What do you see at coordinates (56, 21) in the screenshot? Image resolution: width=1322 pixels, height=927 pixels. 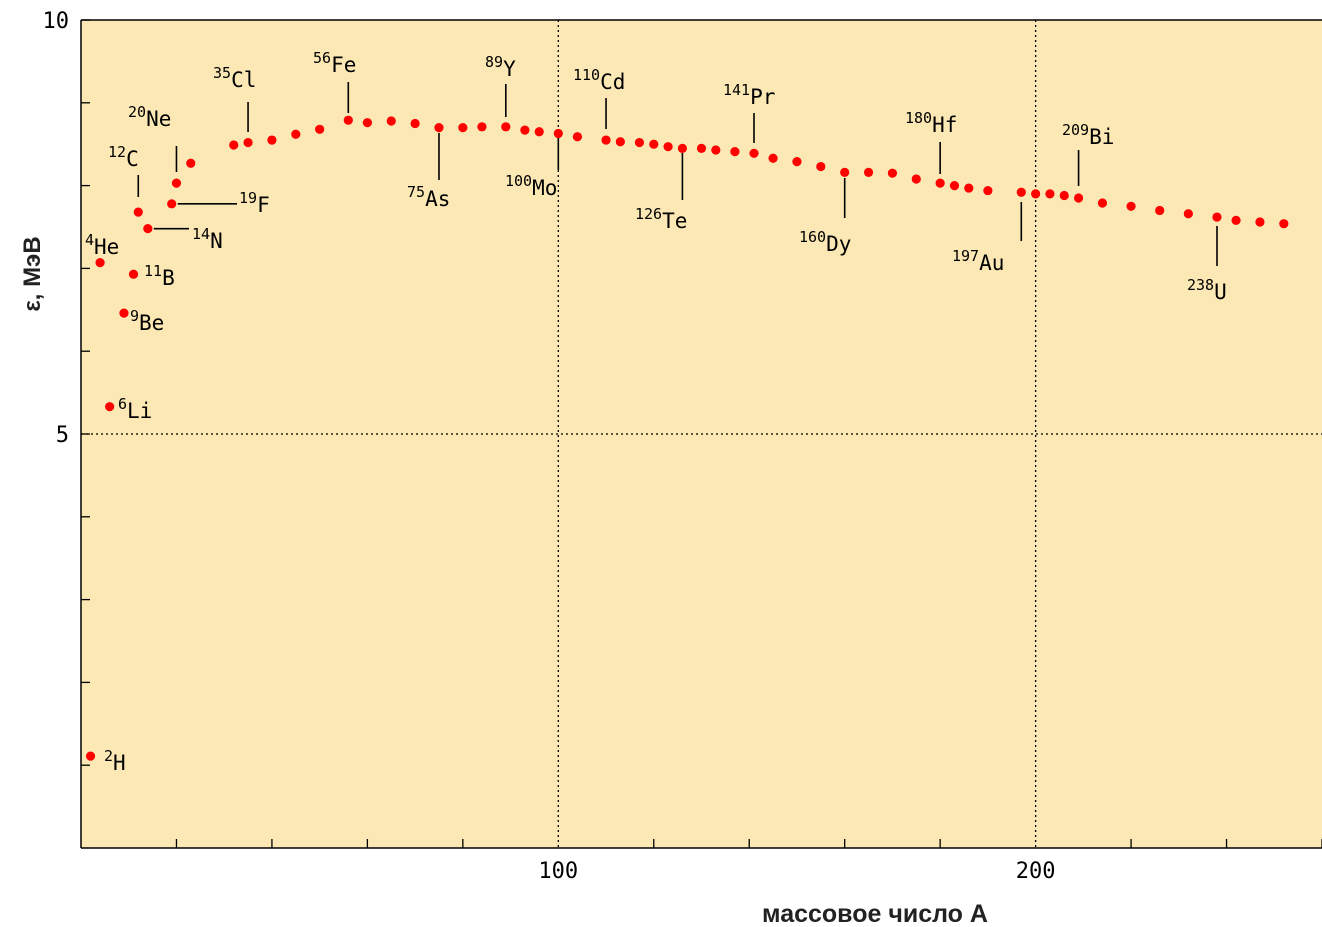 I see `y-tick-label: 10` at bounding box center [56, 21].